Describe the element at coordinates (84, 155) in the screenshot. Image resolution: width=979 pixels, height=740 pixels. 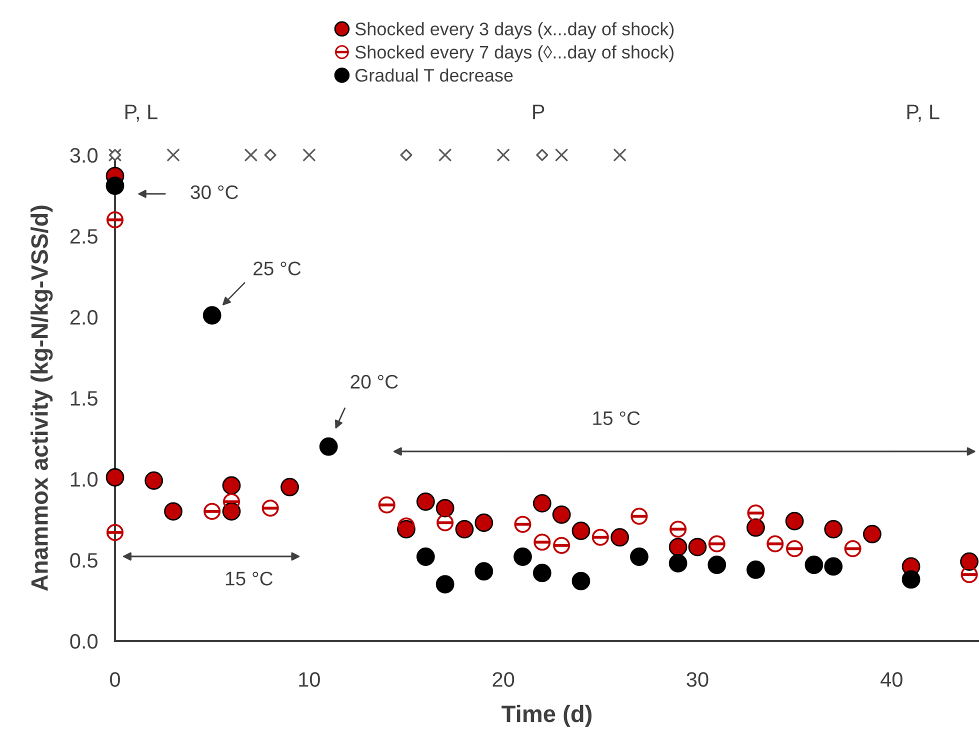
I see `y-tick-label: 3.0` at that location.